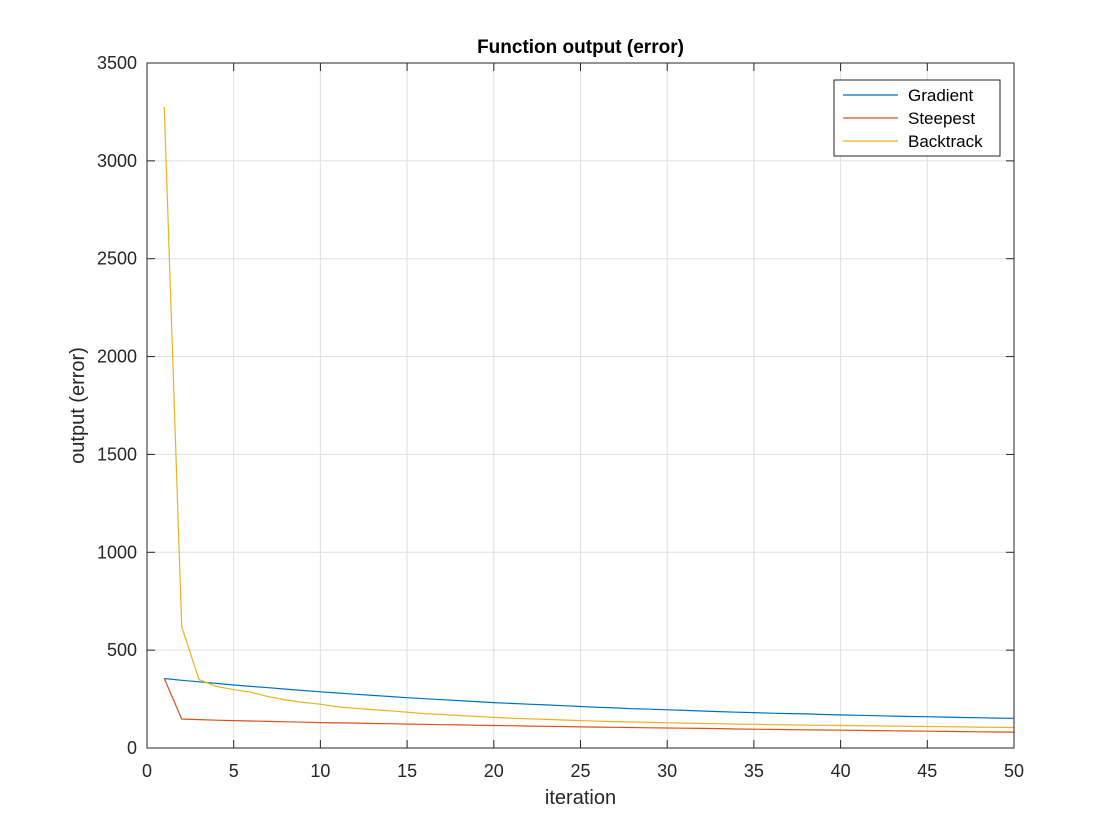 This screenshot has width=1120, height=840. What do you see at coordinates (234, 771) in the screenshot?
I see `x-tick-label: 5` at bounding box center [234, 771].